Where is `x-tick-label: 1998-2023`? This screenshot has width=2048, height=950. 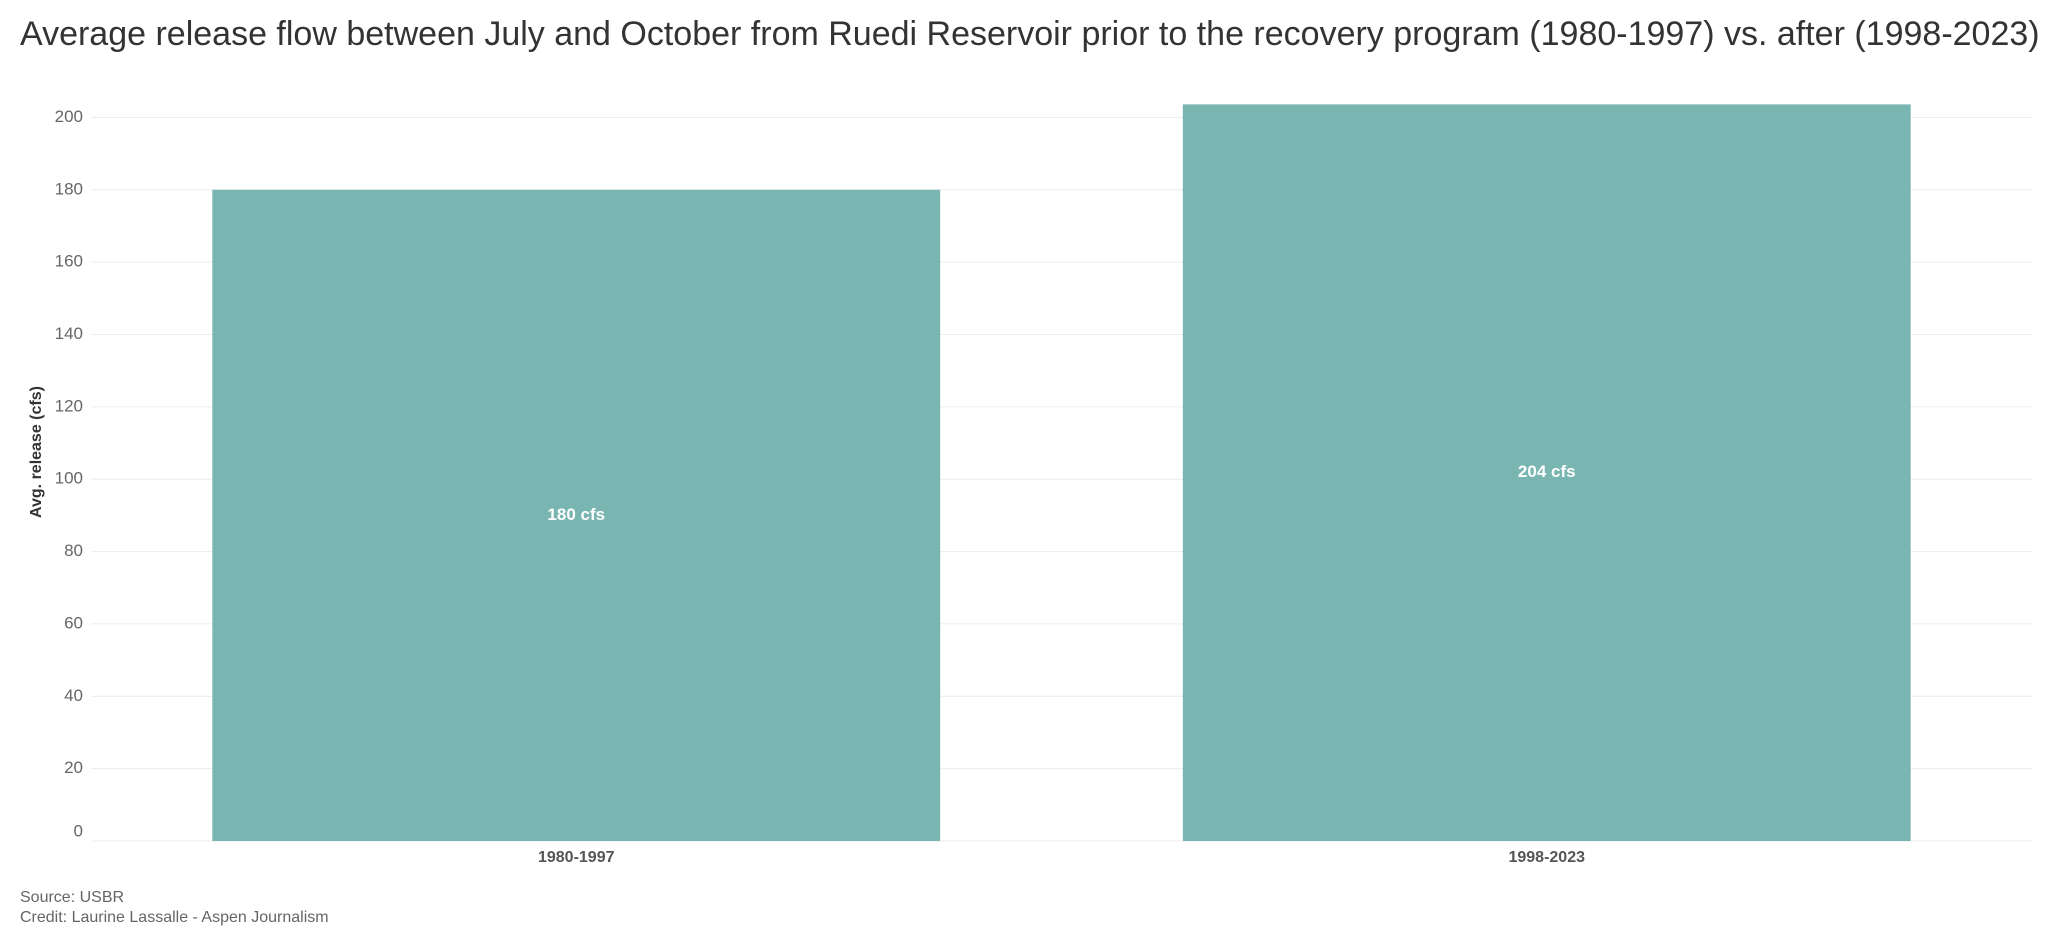 x-tick-label: 1998-2023 is located at coordinates (1546, 857).